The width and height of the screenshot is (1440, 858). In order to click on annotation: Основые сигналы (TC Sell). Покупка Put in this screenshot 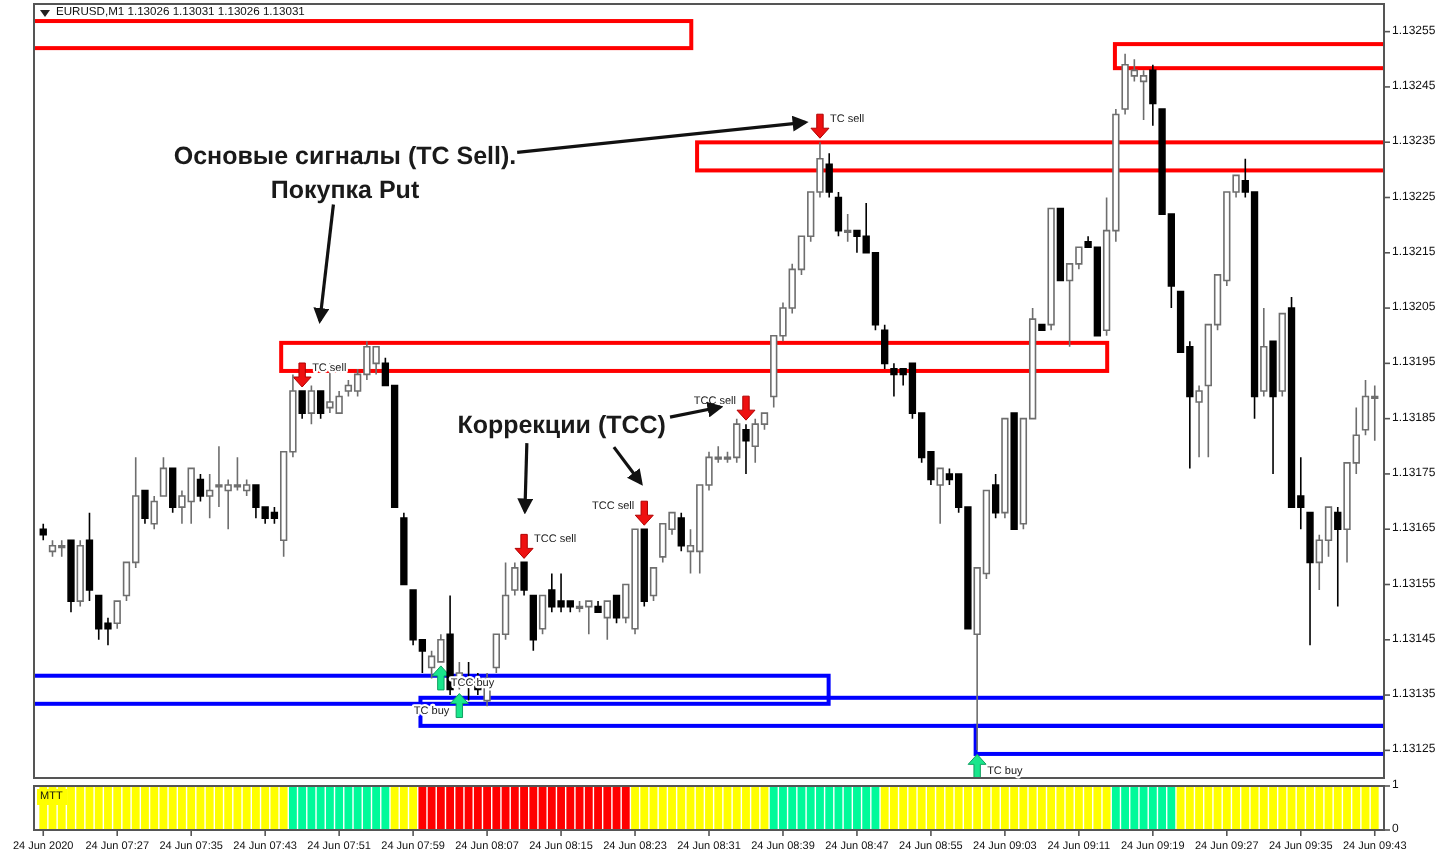, I will do `click(345, 173)`.